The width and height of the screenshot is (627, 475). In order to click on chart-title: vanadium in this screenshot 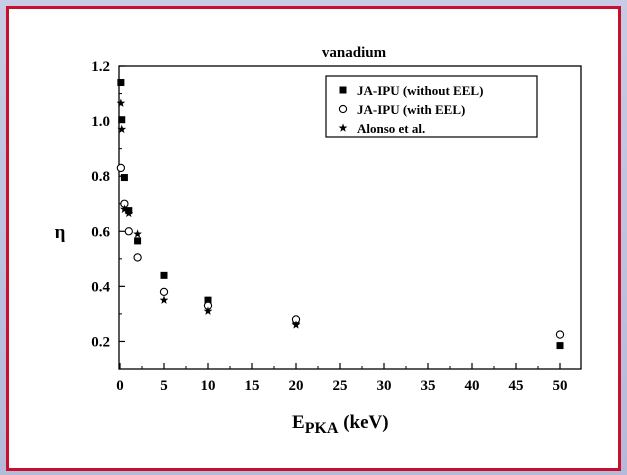, I will do `click(354, 53)`.